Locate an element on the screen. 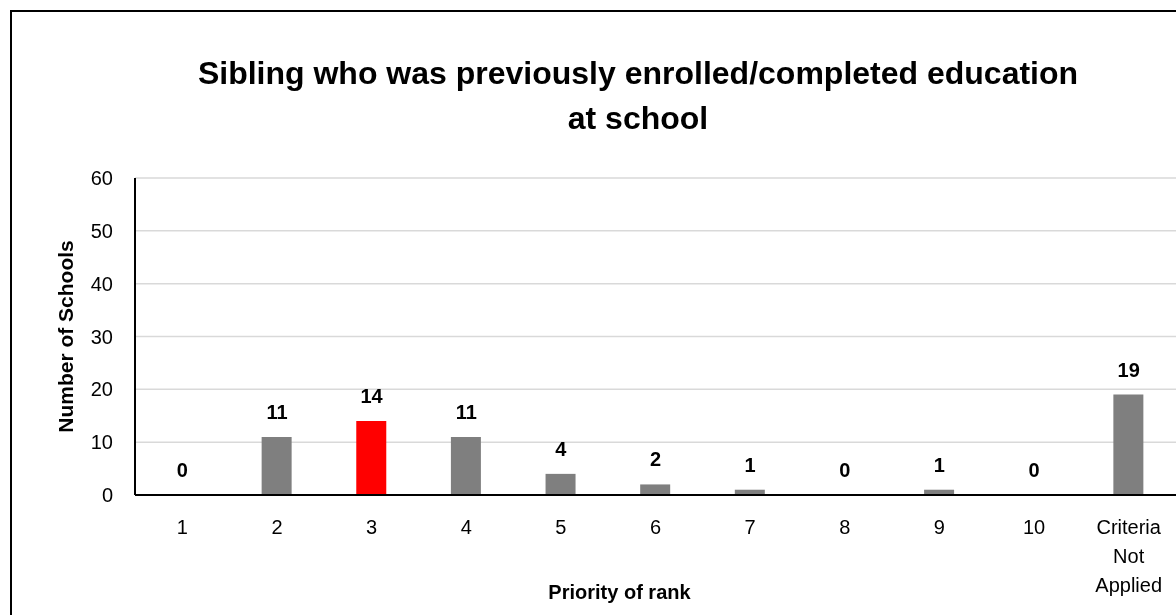 This screenshot has height=615, width=1176. x-tick-label: 6 is located at coordinates (655, 527).